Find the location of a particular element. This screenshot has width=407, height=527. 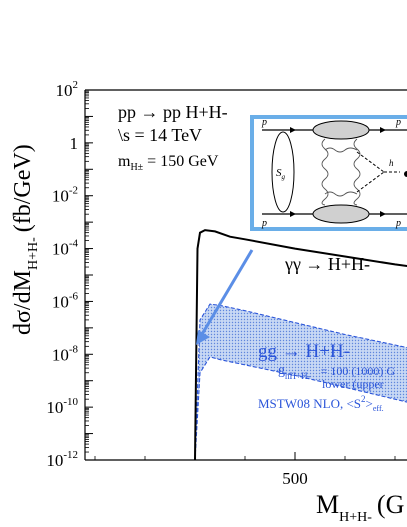

process-label-line2: \s = 14 TeV is located at coordinates (160, 135).